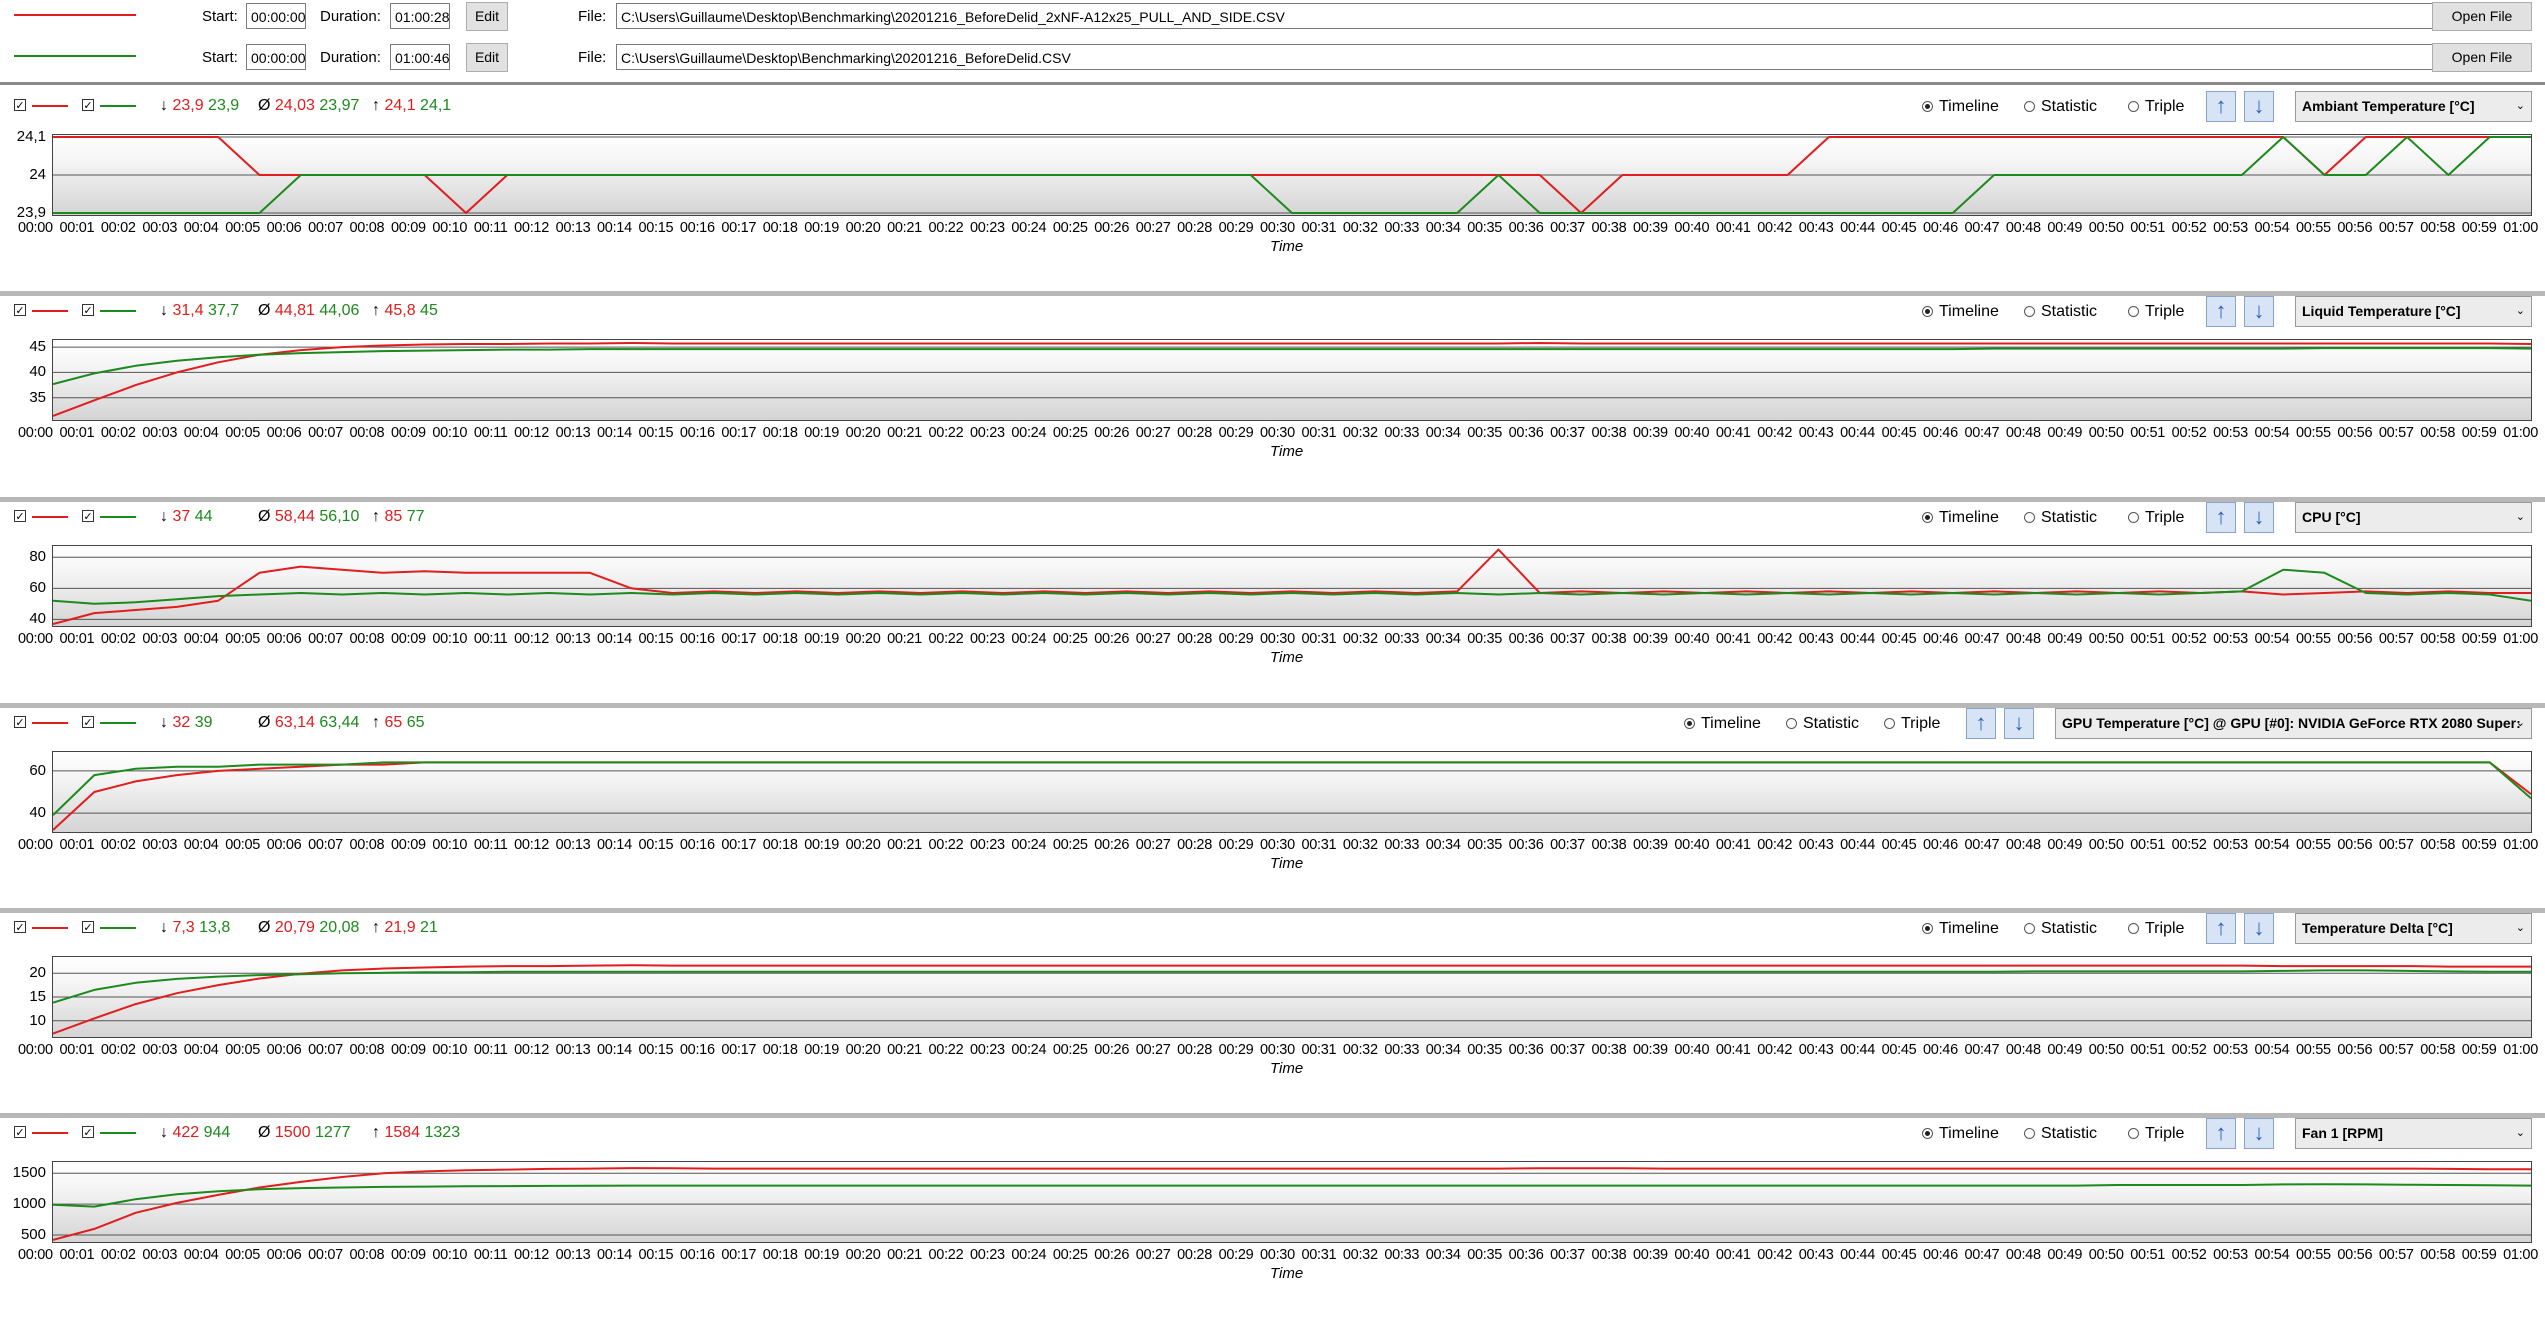 The height and width of the screenshot is (1322, 2545). Describe the element at coordinates (1733, 639) in the screenshot. I see `x-tick-label: 00:41` at that location.